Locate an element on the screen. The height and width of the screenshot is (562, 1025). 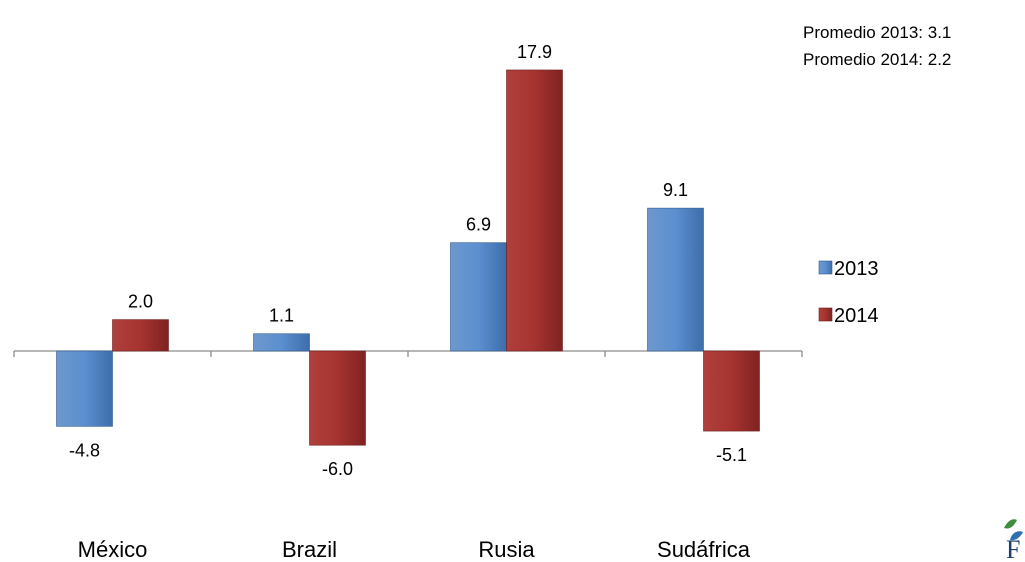
data-label-2013-México: -4.8 is located at coordinates (84, 450).